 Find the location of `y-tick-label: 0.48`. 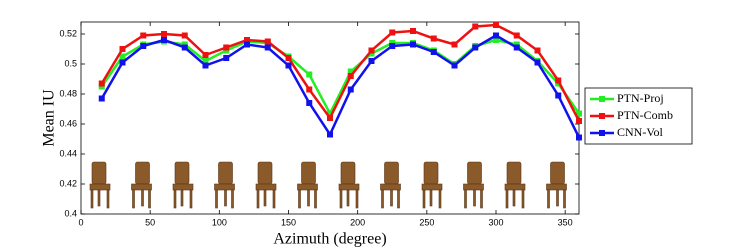

y-tick-label: 0.48 is located at coordinates (68, 93).